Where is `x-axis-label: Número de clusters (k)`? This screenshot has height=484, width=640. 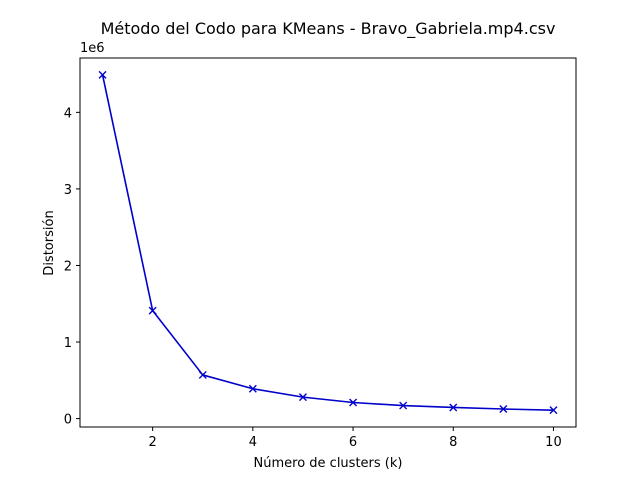 x-axis-label: Número de clusters (k) is located at coordinates (328, 463).